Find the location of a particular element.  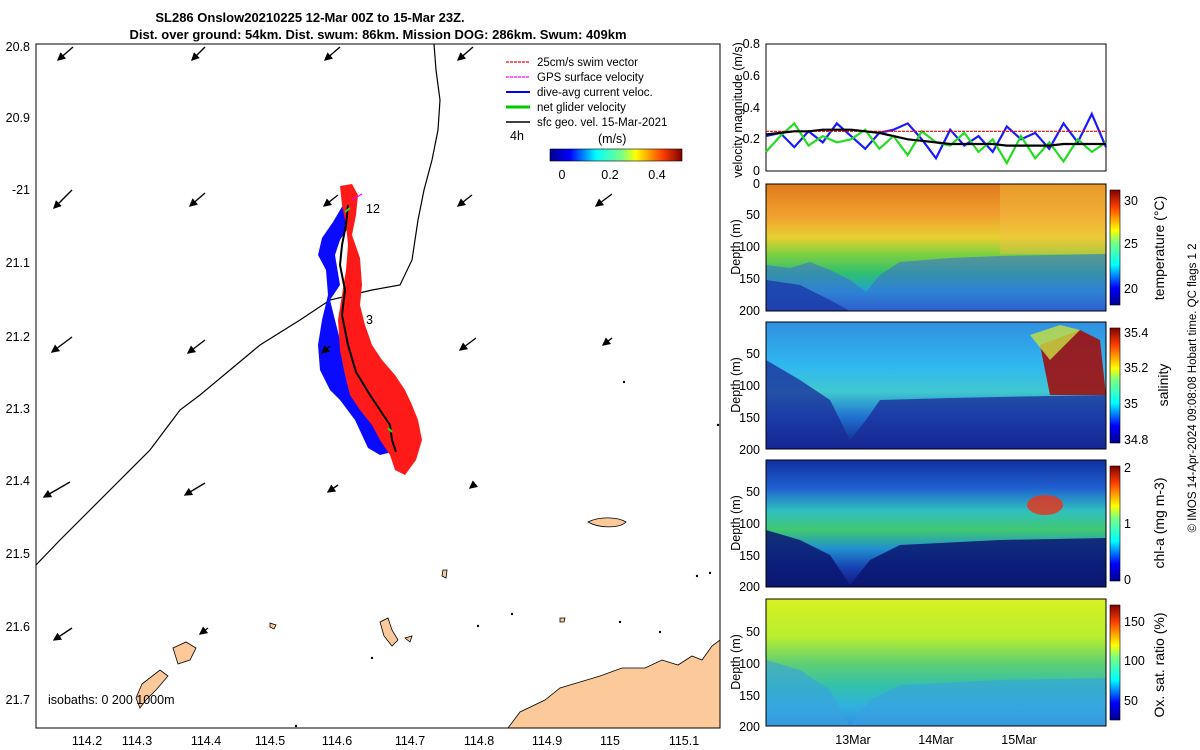

svg-text: 1 is located at coordinates (1127, 524).